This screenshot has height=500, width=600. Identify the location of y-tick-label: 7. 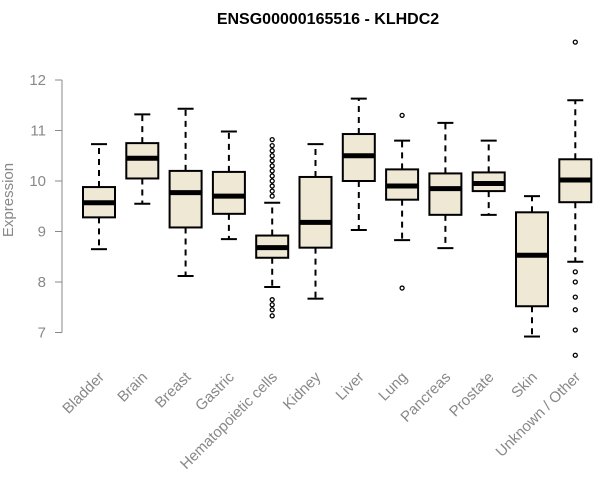
(42, 333).